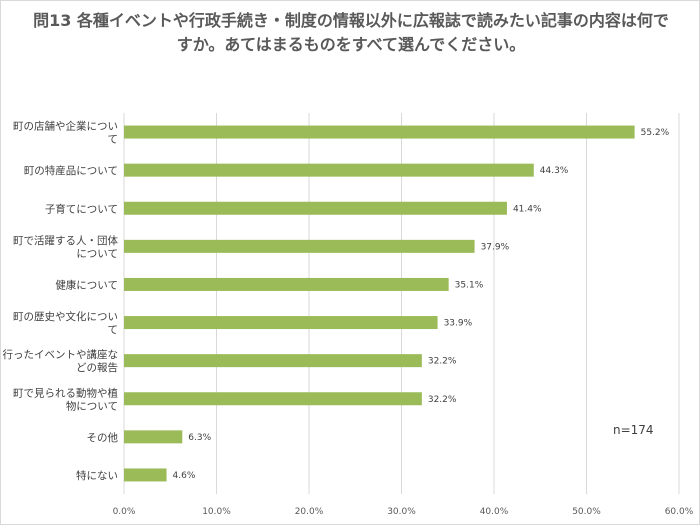 This screenshot has width=700, height=526. Describe the element at coordinates (97, 476) in the screenshot. I see `category-label: 特にない` at that location.